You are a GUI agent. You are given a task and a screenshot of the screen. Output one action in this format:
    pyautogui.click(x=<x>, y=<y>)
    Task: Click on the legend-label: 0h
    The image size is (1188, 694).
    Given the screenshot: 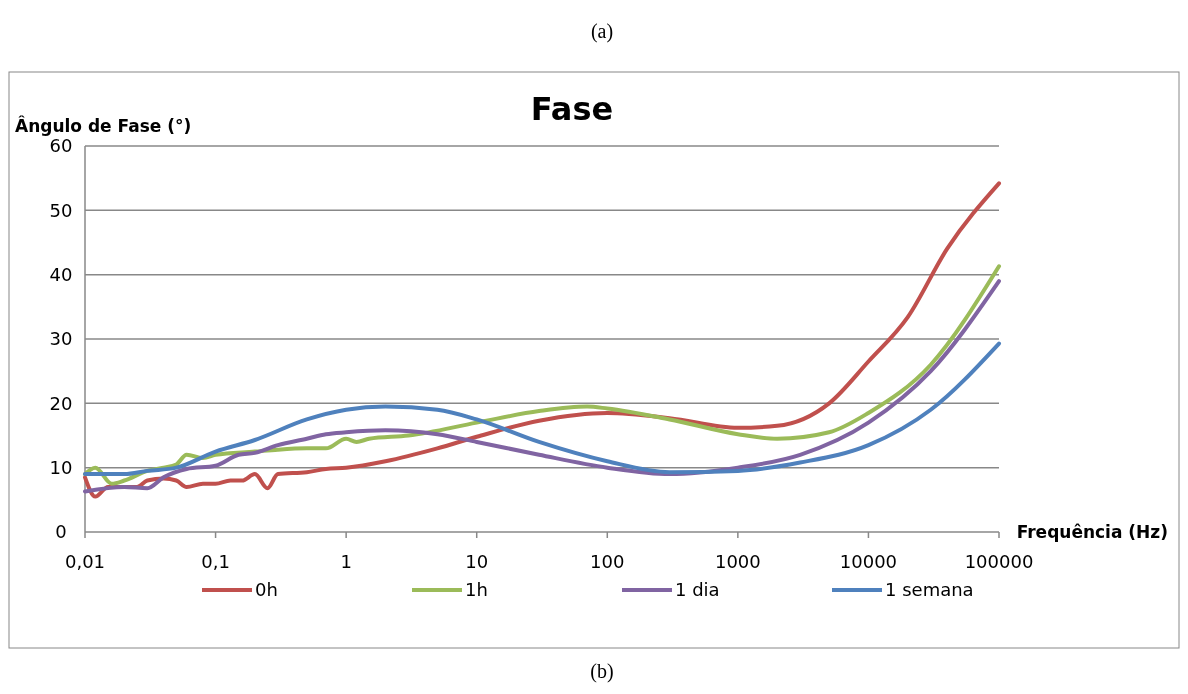 What is the action you would take?
    pyautogui.click(x=266, y=590)
    